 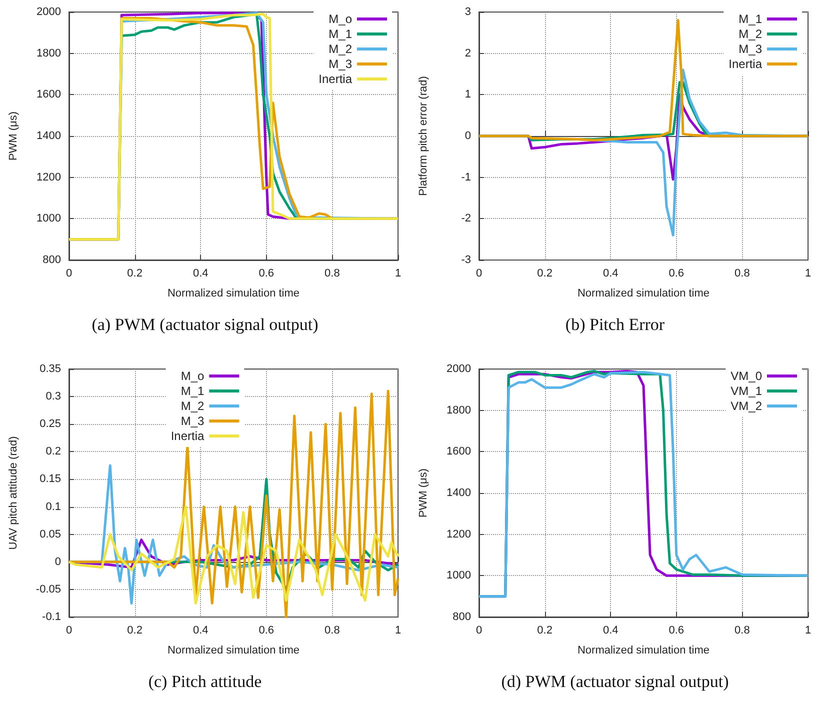 I want to click on y-tick-label: 0.3, so click(x=53, y=396).